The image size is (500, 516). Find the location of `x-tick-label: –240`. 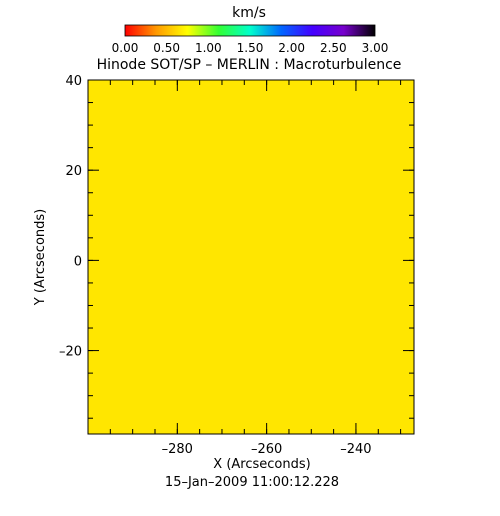

x-tick-label: –240 is located at coordinates (355, 449).